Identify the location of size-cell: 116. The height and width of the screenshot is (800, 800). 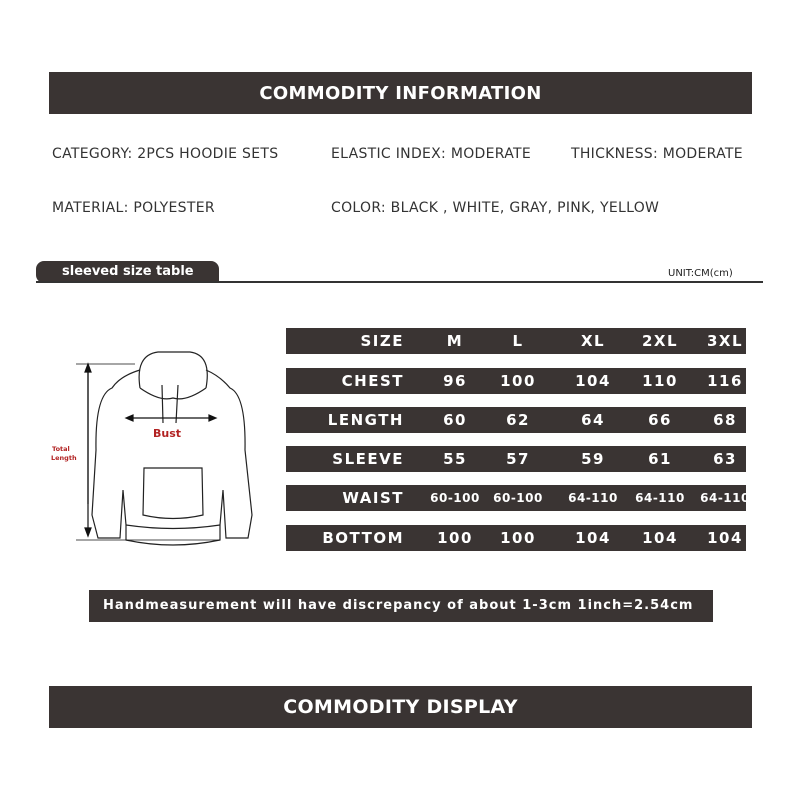
(725, 381).